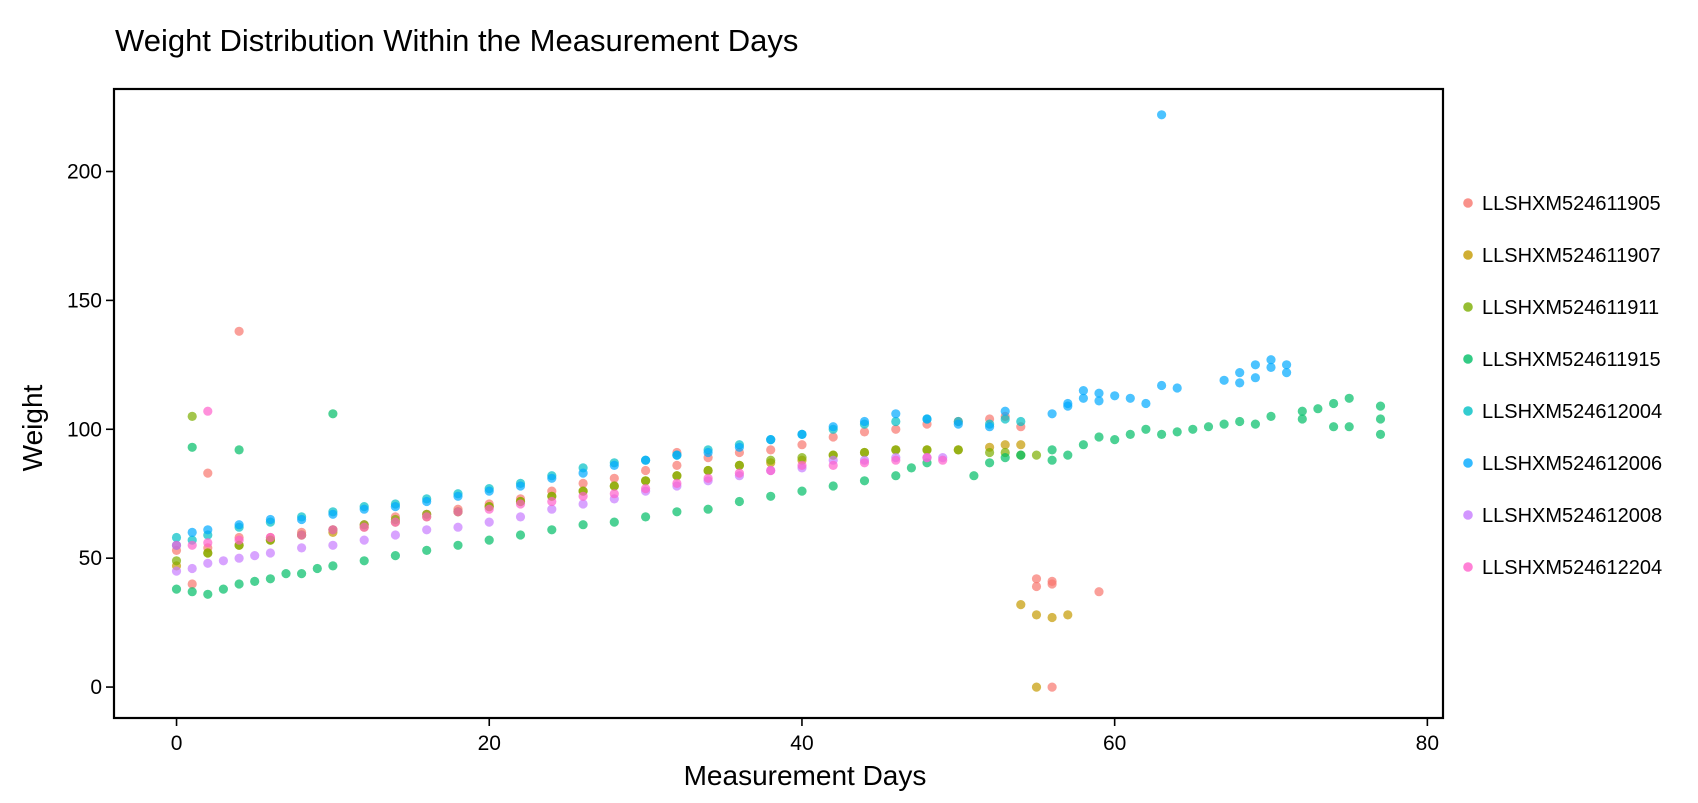 The height and width of the screenshot is (803, 1698). What do you see at coordinates (84, 300) in the screenshot?
I see `y-tick-label: 150` at bounding box center [84, 300].